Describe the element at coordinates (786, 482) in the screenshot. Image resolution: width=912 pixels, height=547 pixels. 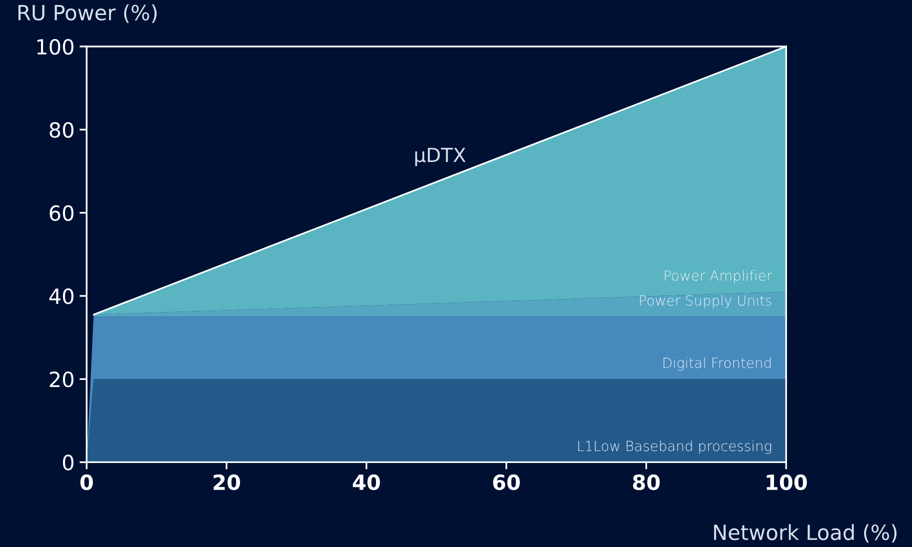
I see `x-tick-label: 100` at that location.